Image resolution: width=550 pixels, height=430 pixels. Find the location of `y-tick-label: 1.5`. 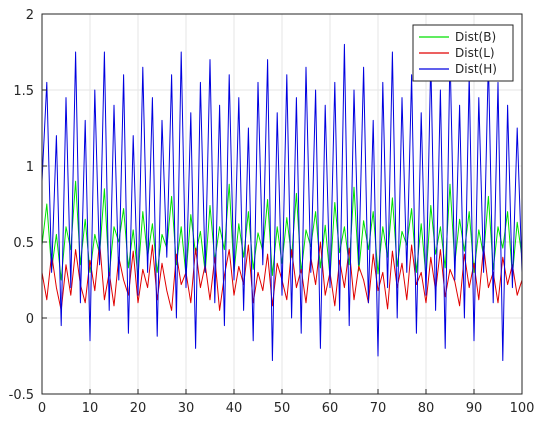

y-tick-label: 1.5 is located at coordinates (23, 91).